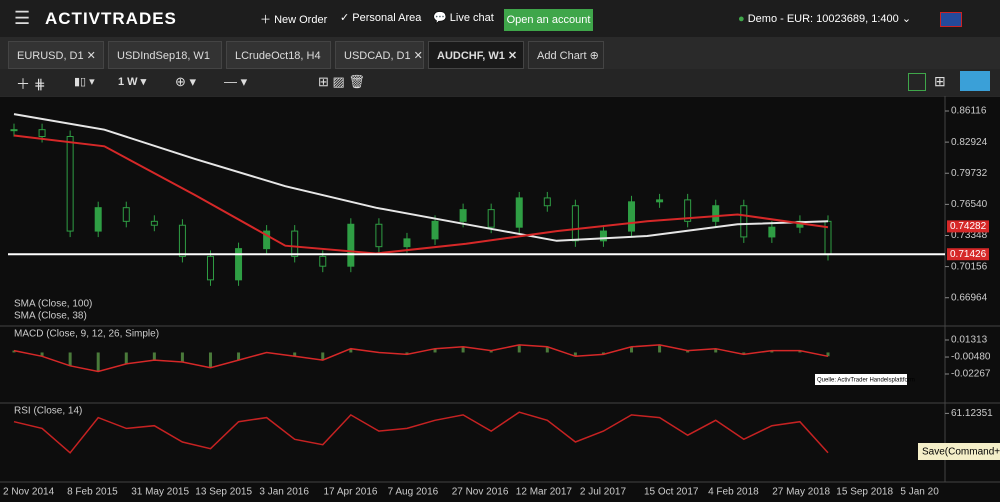 This screenshot has height=502, width=1000. What do you see at coordinates (22, 18) in the screenshot?
I see `menu-icon: ☰` at bounding box center [22, 18].